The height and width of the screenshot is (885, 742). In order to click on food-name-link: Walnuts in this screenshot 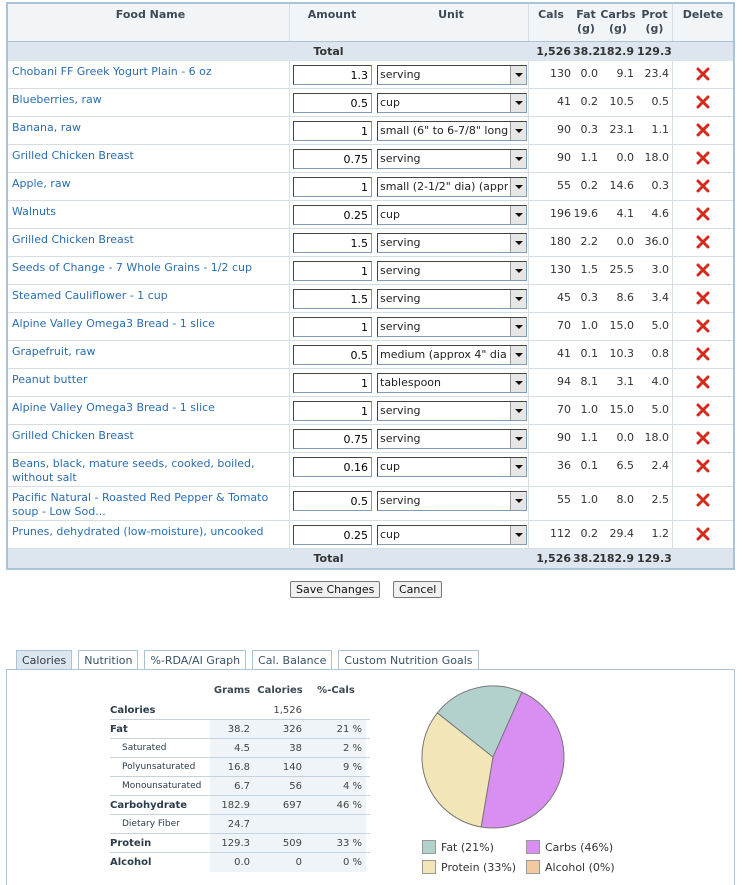, I will do `click(34, 211)`.